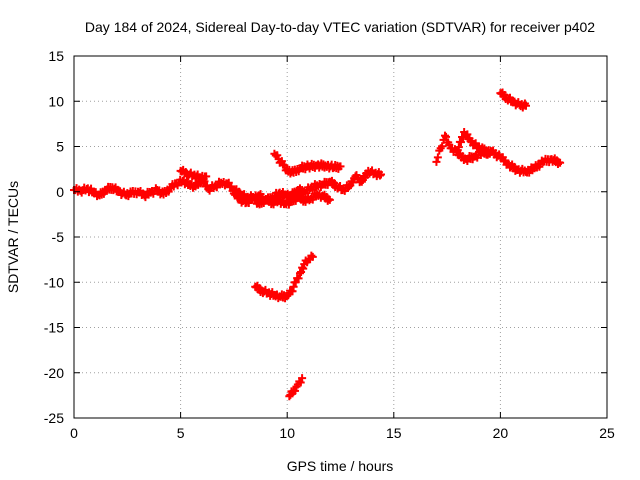 This screenshot has width=640, height=480. I want to click on series-band-18-23-h, so click(509, 161).